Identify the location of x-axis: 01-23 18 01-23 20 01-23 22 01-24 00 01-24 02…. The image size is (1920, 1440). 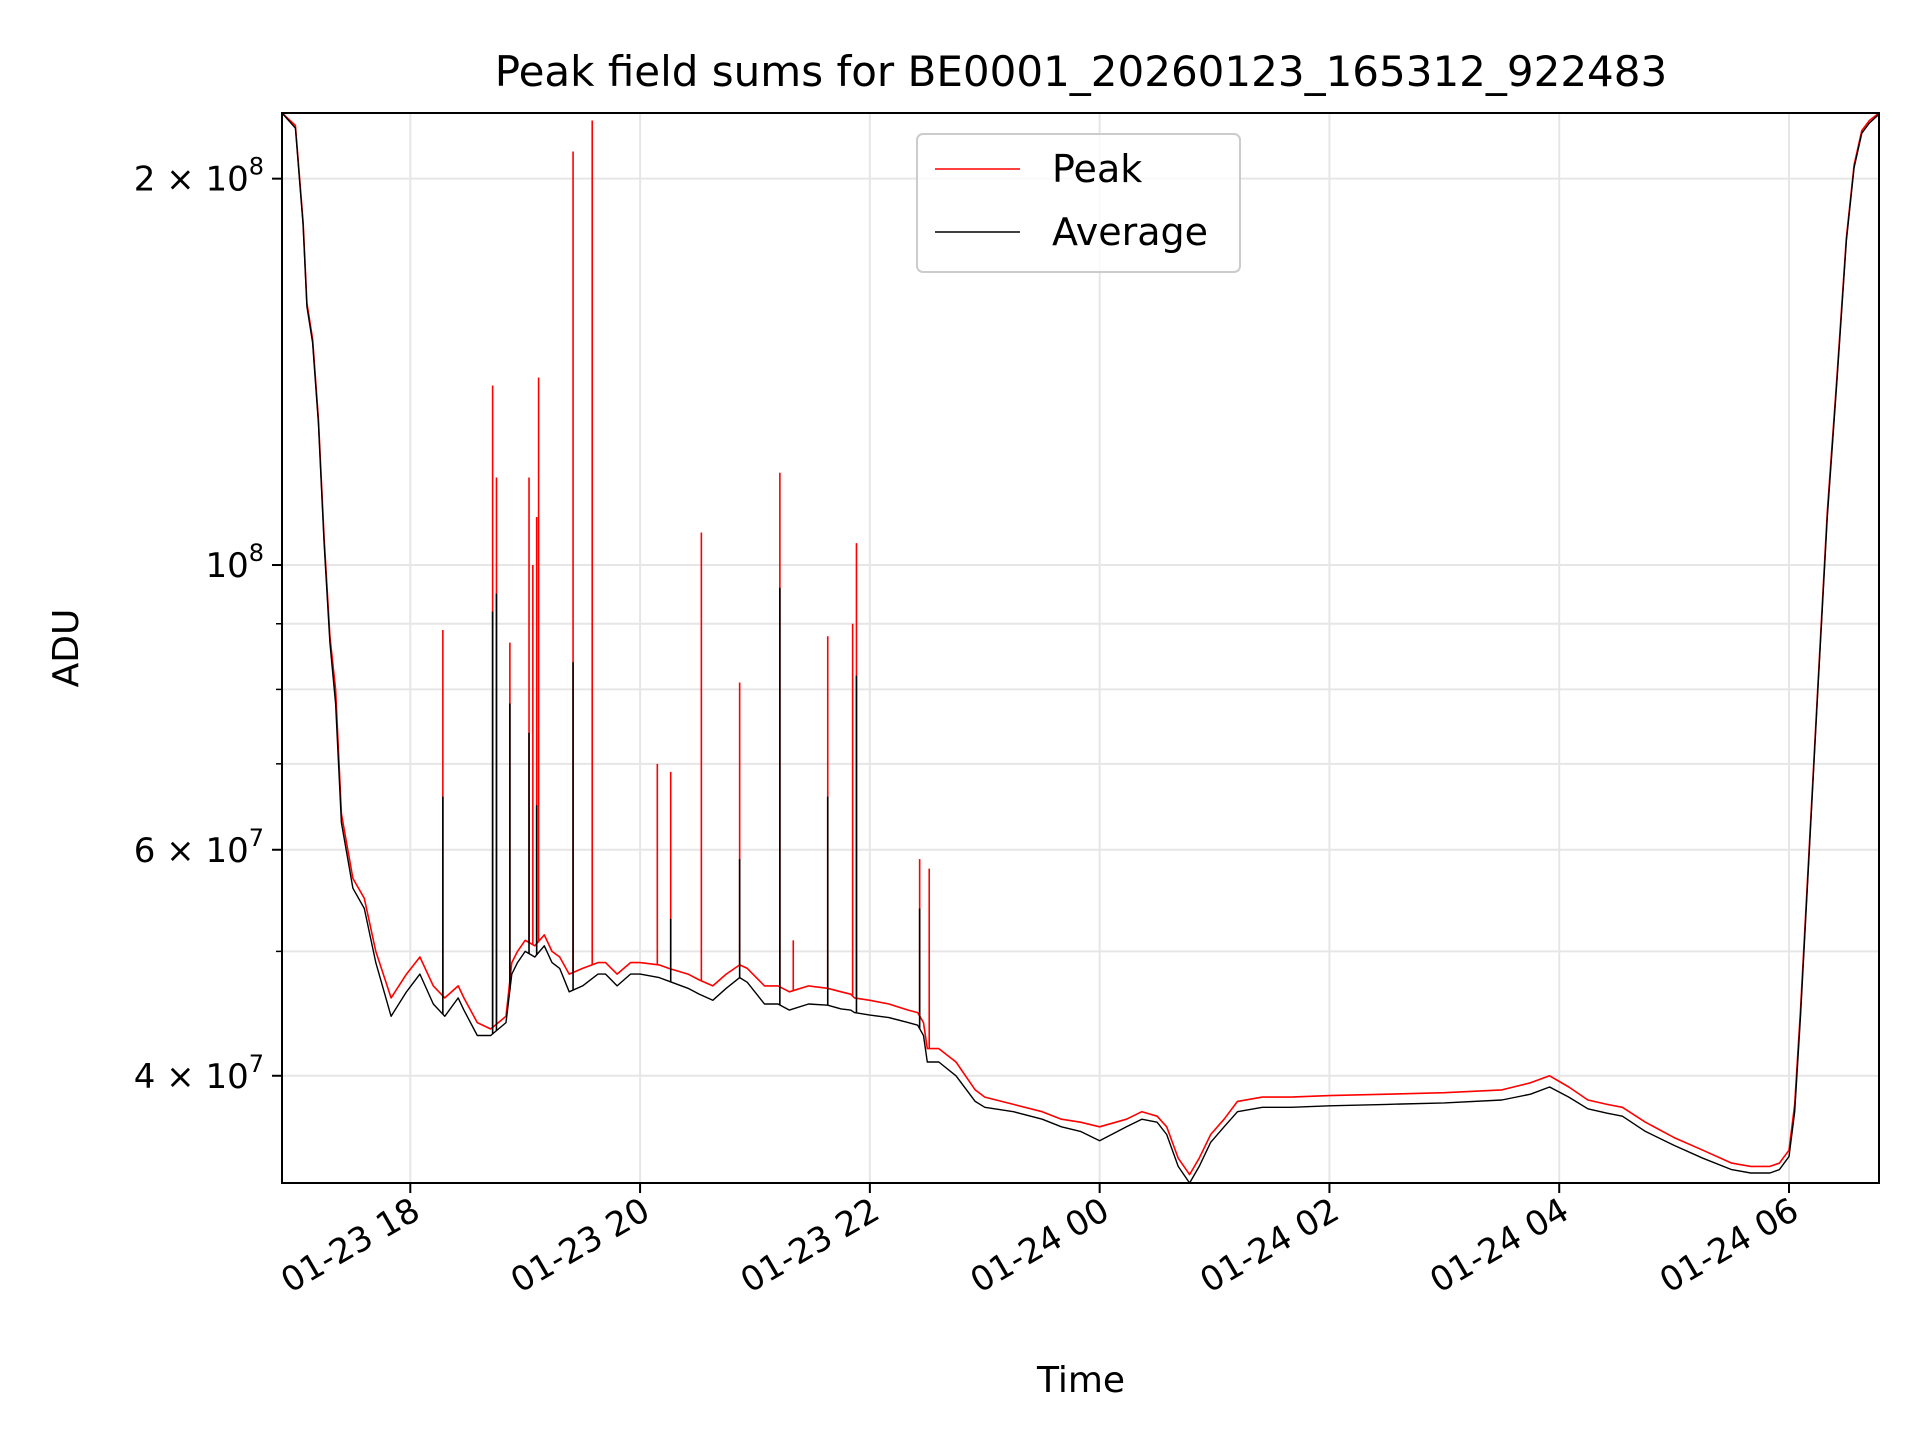
(1040, 1242).